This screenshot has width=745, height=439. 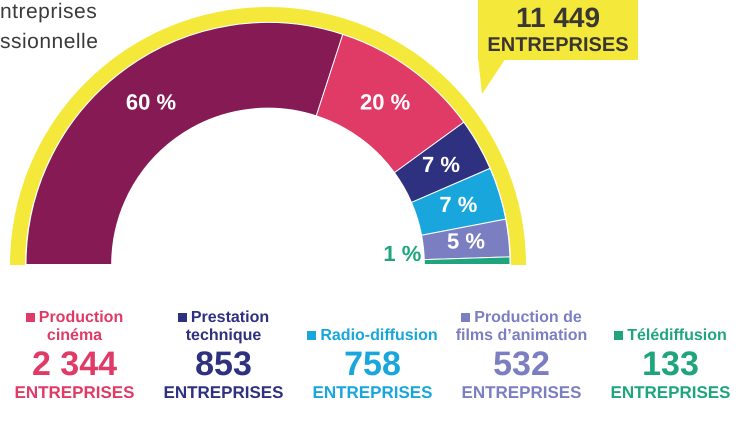 I want to click on data-label: 60 %, so click(x=151, y=101).